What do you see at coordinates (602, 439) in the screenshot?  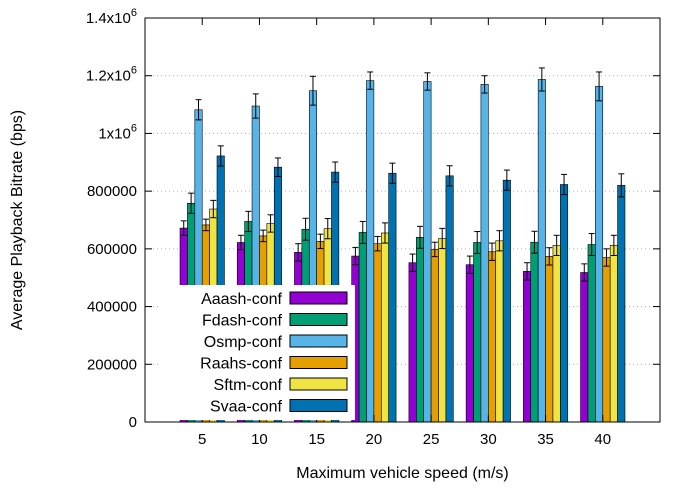 I see `x-tick-label: 40` at bounding box center [602, 439].